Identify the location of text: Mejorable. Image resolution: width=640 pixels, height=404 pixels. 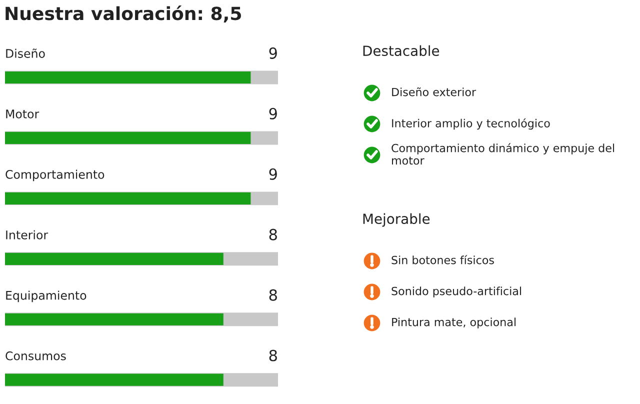
(396, 220).